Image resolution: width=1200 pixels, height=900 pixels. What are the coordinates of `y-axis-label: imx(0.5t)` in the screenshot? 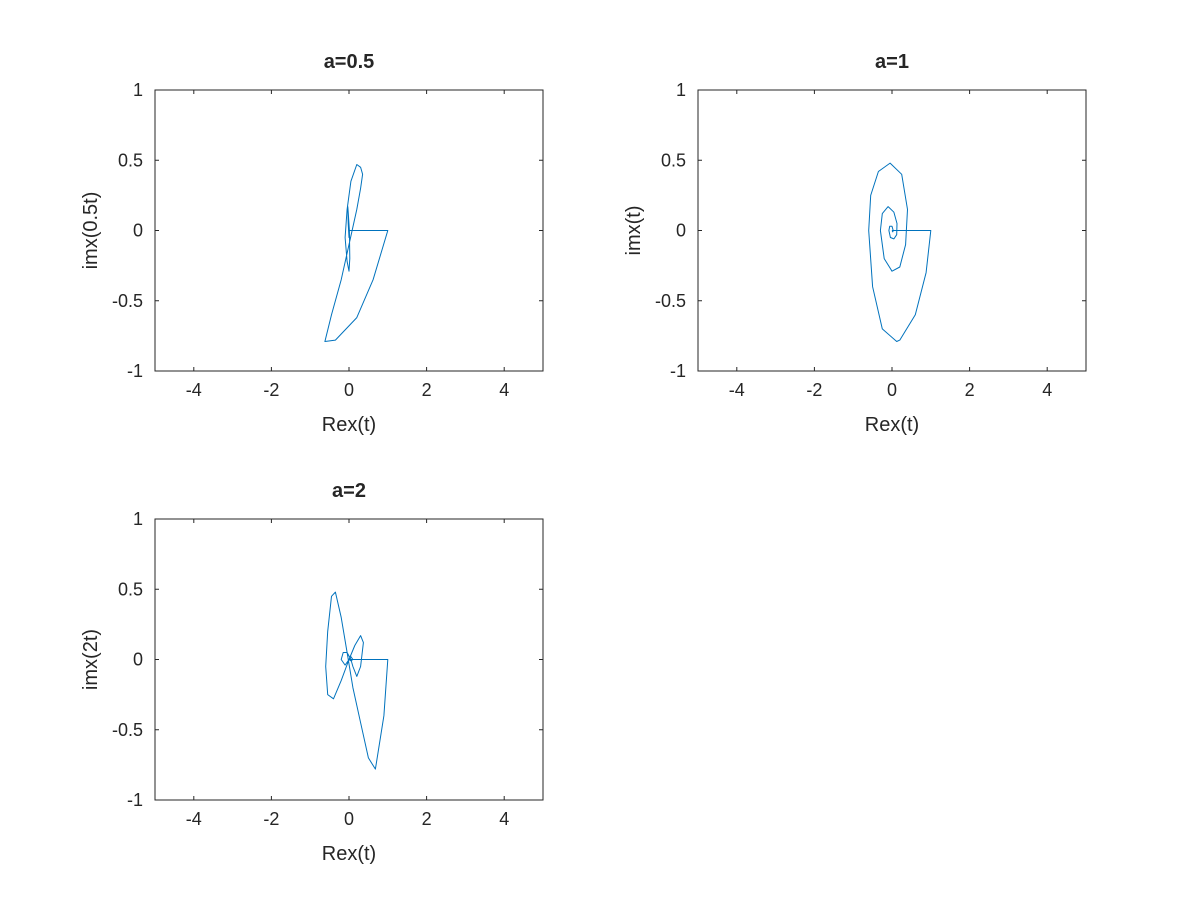 It's located at (91, 231).